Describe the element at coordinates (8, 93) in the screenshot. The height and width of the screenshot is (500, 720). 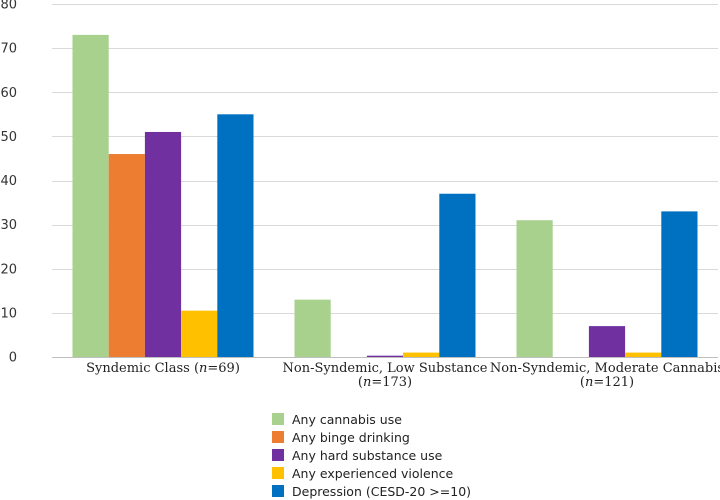
I see `y-tick-label: 60` at that location.